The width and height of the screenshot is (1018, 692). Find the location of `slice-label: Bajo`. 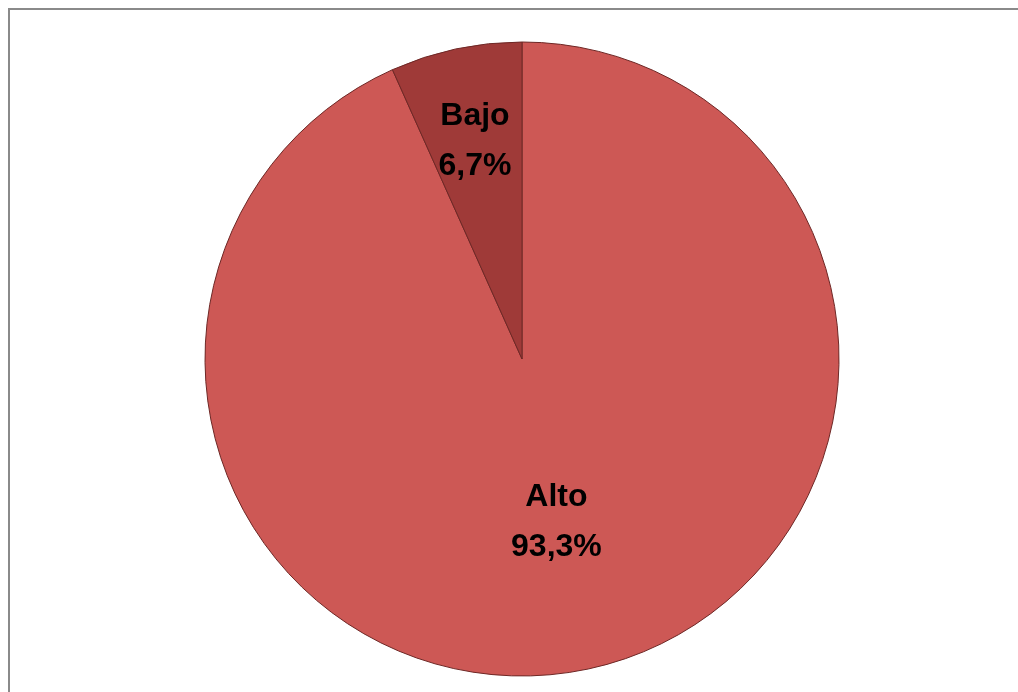

slice-label: Bajo is located at coordinates (475, 113).